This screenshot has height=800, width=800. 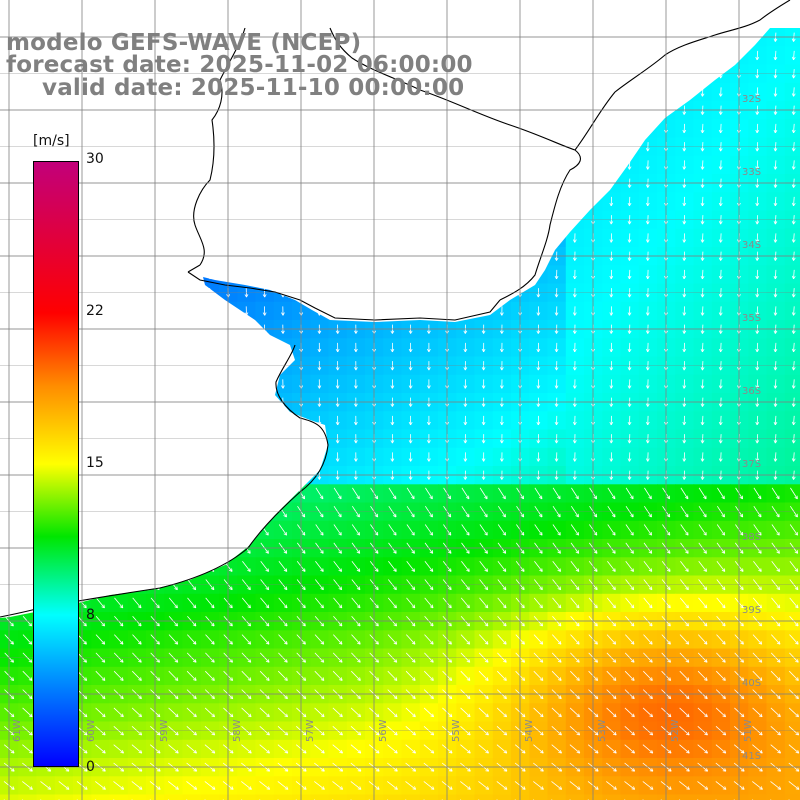 What do you see at coordinates (90, 615) in the screenshot?
I see `colorbar-tick-8: 8` at bounding box center [90, 615].